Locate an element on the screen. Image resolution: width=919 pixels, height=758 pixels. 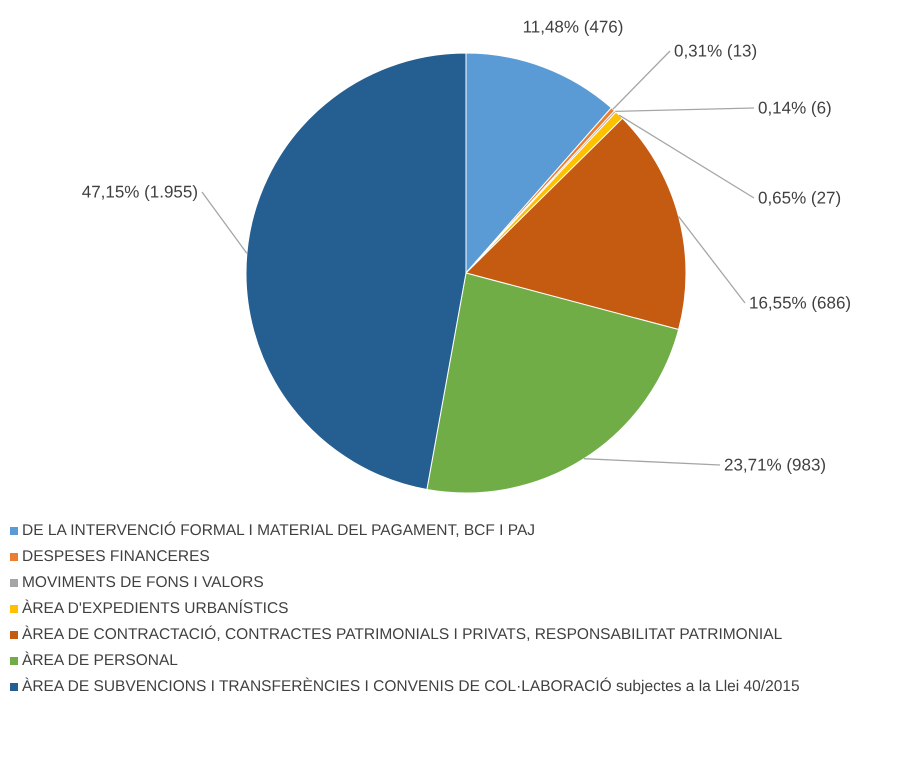
legend-label: DE LA INTERVENCIÓ FORMAL I MATERIAL DEL PAGAMENT, BCF I PAJ is located at coordinates (279, 531).